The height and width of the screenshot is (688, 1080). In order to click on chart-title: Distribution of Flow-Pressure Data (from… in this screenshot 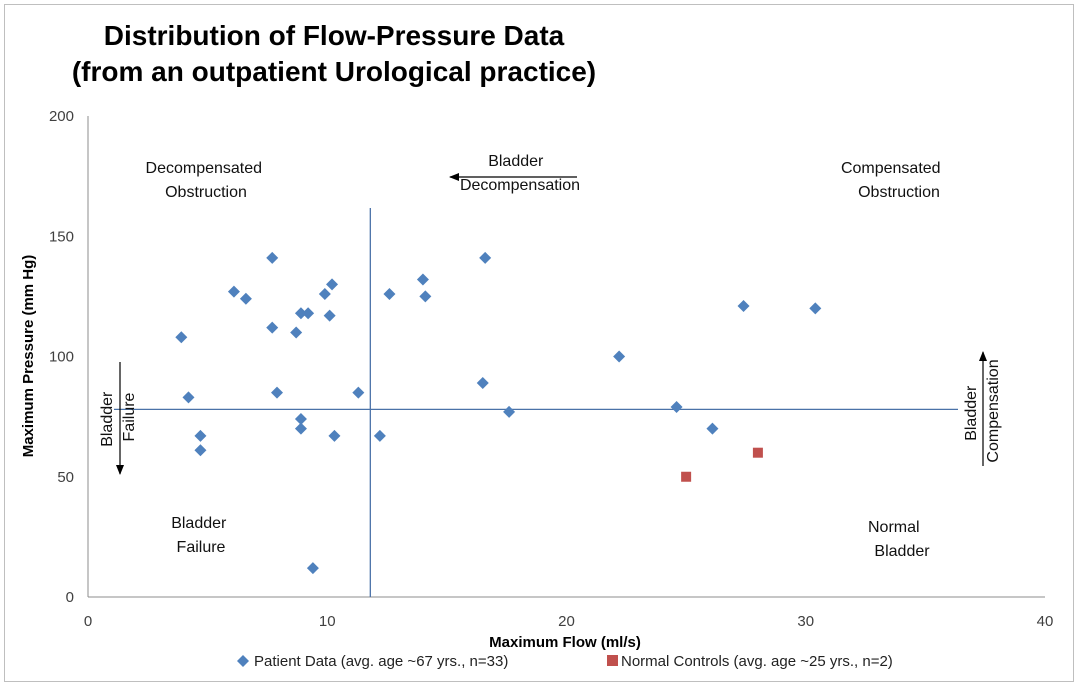, I will do `click(334, 54)`.